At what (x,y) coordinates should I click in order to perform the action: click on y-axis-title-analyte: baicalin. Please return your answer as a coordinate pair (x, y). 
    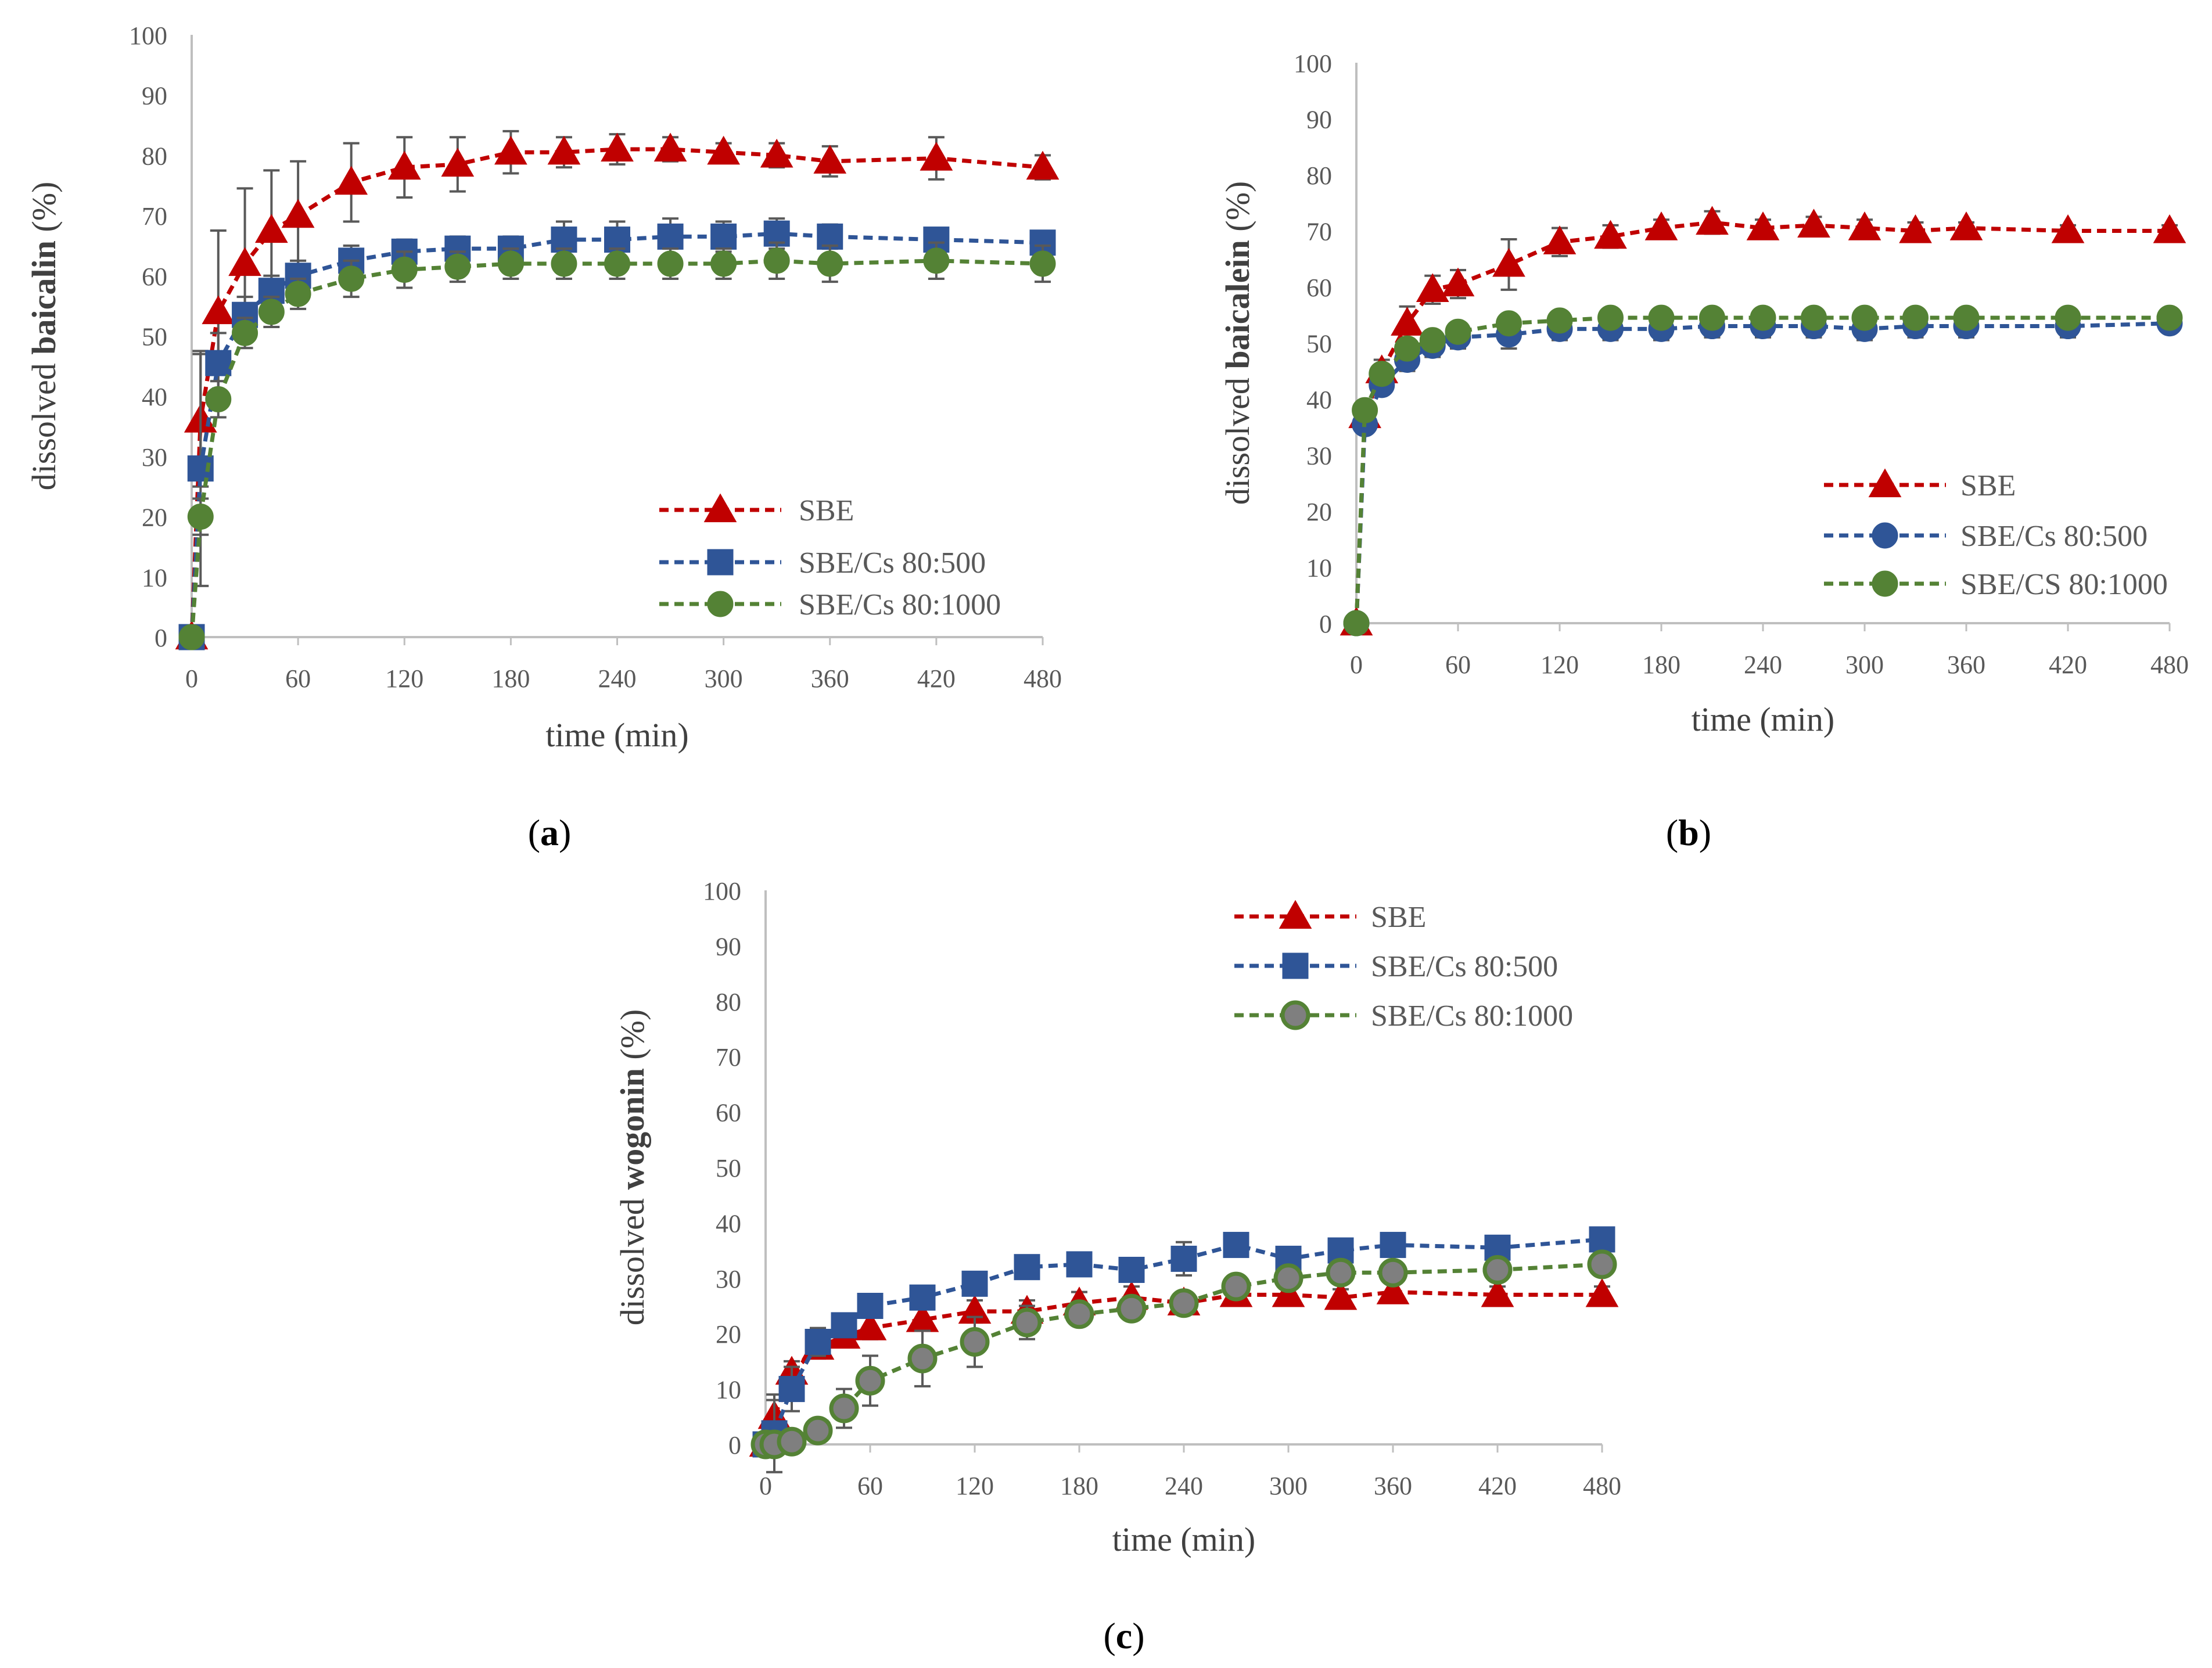
    Looking at the image, I should click on (44, 297).